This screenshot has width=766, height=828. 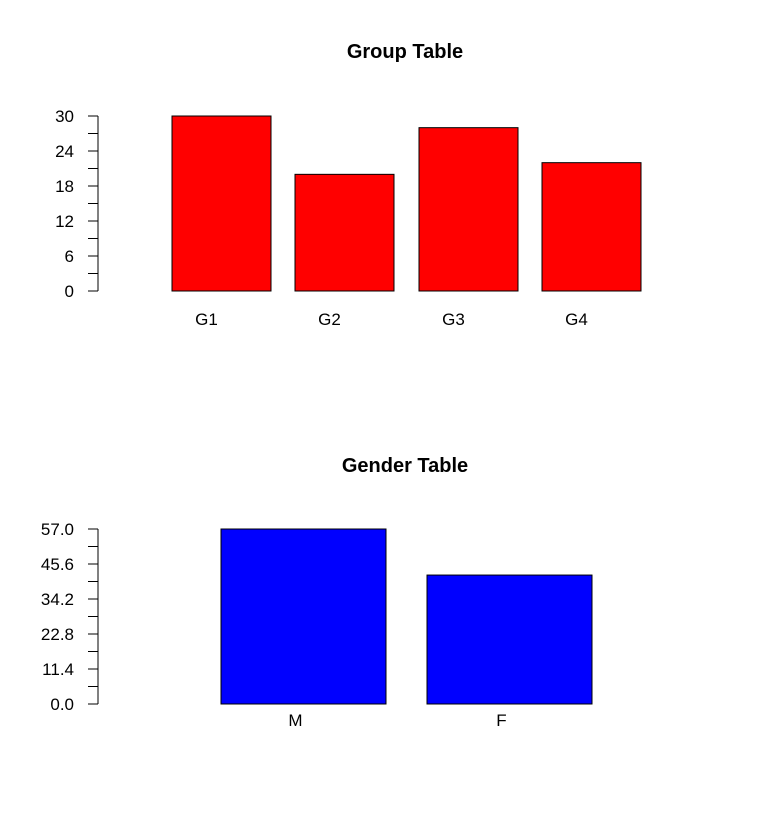 I want to click on y-tick-label: 0, so click(x=69, y=291).